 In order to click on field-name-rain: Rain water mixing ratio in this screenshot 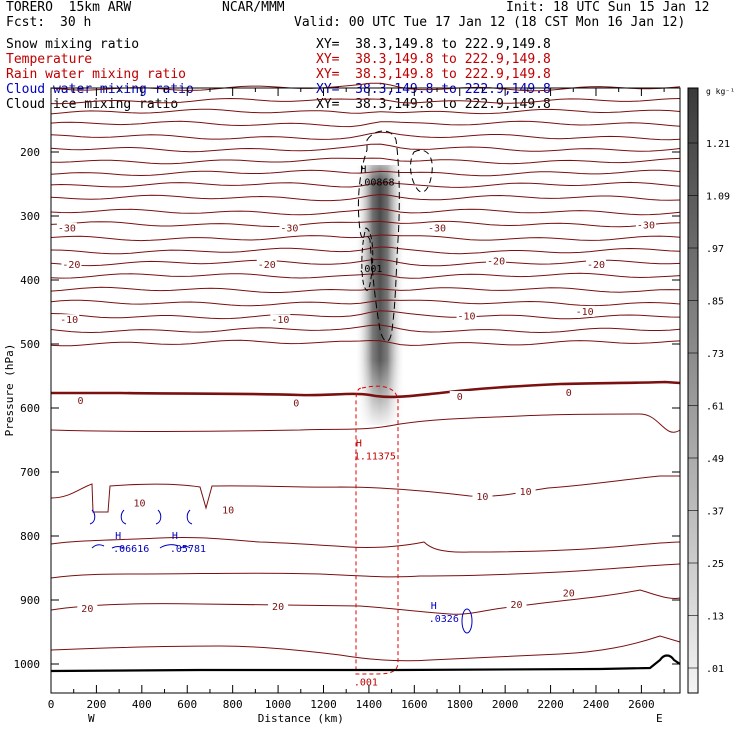, I will do `click(96, 74)`.